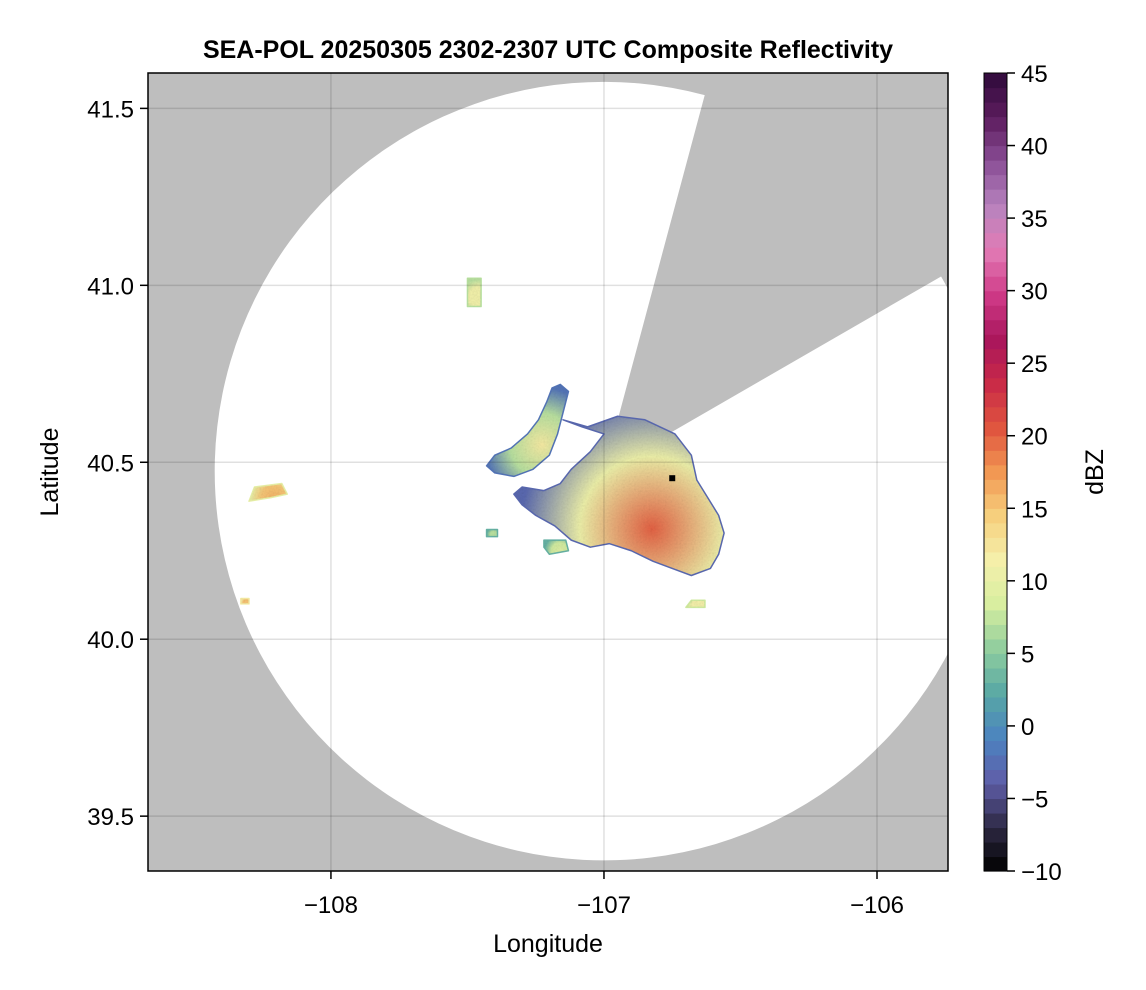  Describe the element at coordinates (1034, 473) in the screenshot. I see `colorbar-ticks: −10 −5 0 5 10 15 20 25 30 35 40 45` at that location.